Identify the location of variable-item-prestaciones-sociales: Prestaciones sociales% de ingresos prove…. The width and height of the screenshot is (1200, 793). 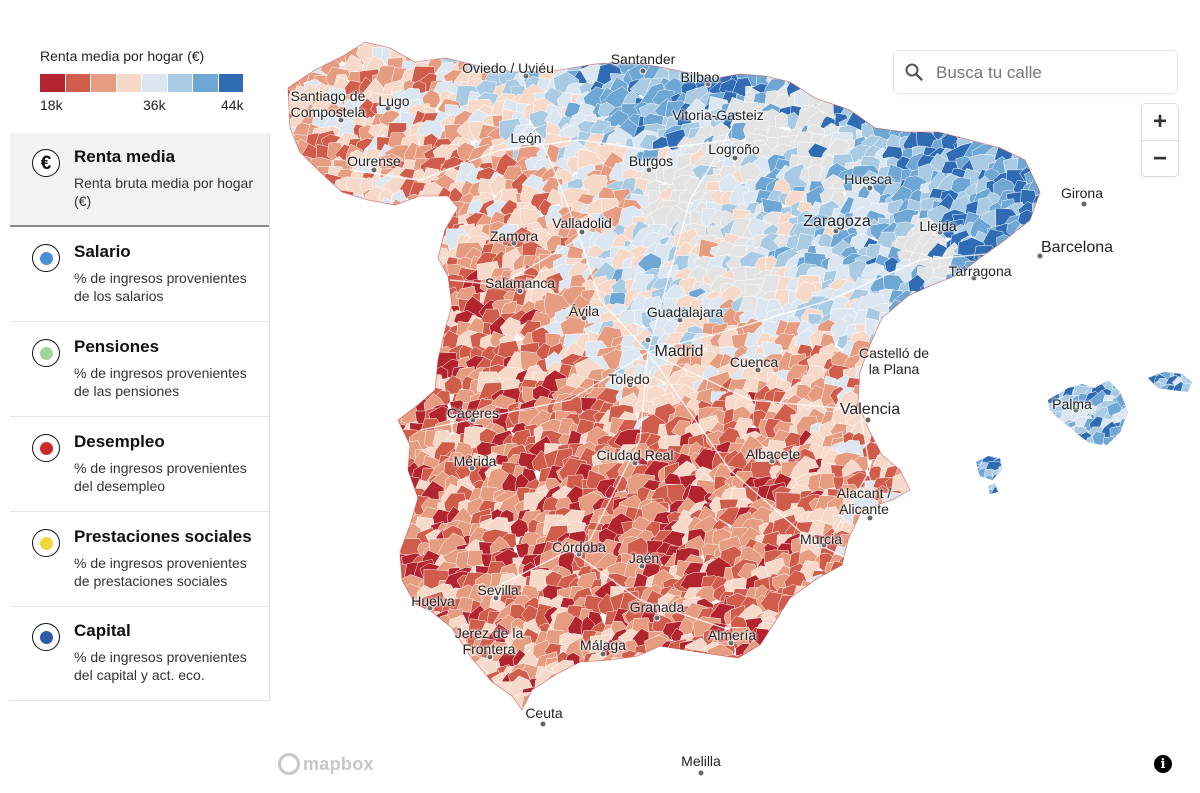
(139, 560).